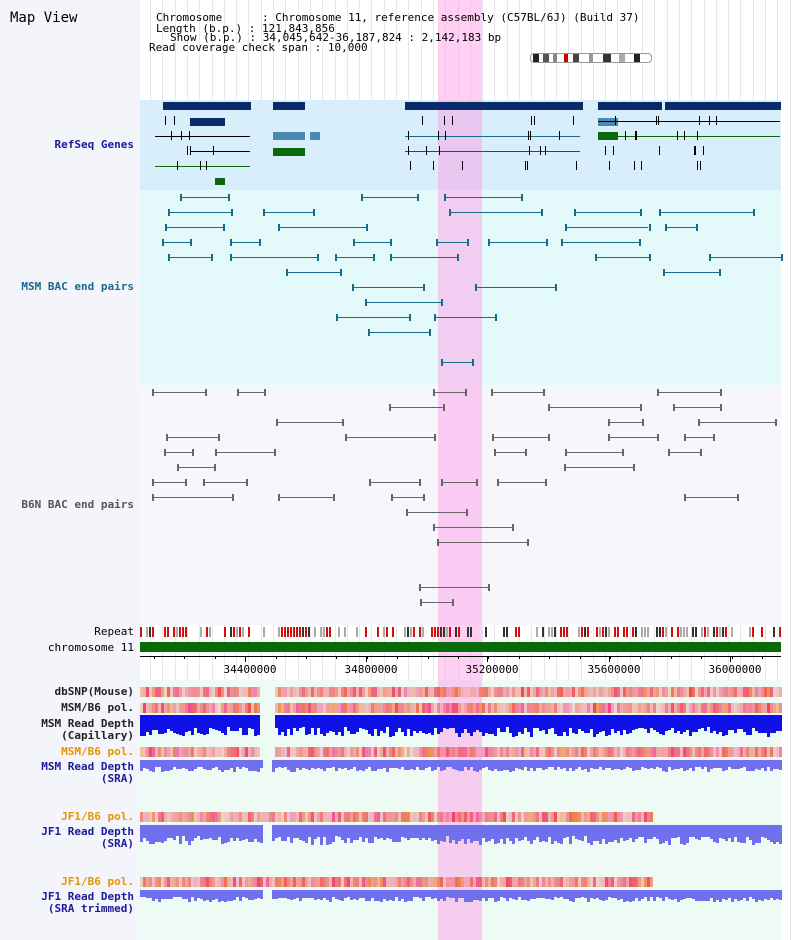 The height and width of the screenshot is (940, 800). Describe the element at coordinates (591, 58) in the screenshot. I see `chromosome-ideogram` at that location.